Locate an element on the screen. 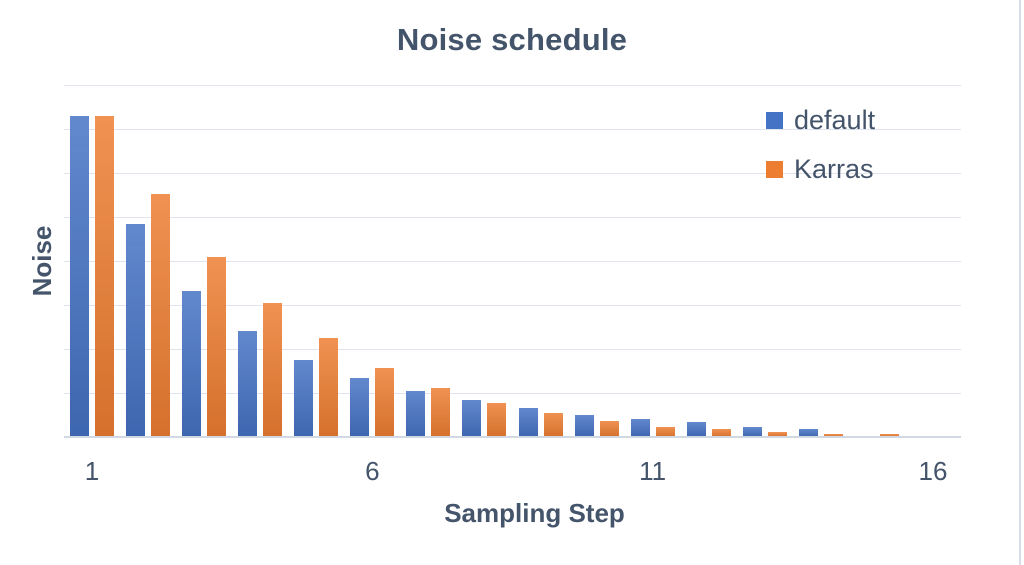  legend-item-default: default is located at coordinates (821, 120).